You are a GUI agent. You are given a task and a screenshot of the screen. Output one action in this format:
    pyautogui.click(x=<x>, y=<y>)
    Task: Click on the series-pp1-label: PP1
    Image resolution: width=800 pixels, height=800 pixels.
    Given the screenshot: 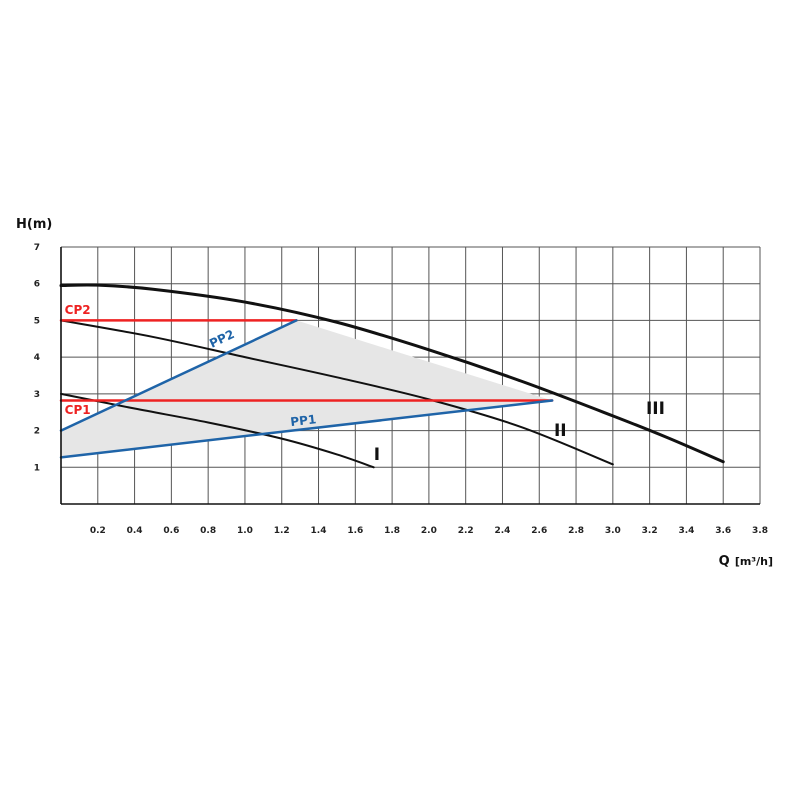 What is the action you would take?
    pyautogui.click(x=303, y=420)
    